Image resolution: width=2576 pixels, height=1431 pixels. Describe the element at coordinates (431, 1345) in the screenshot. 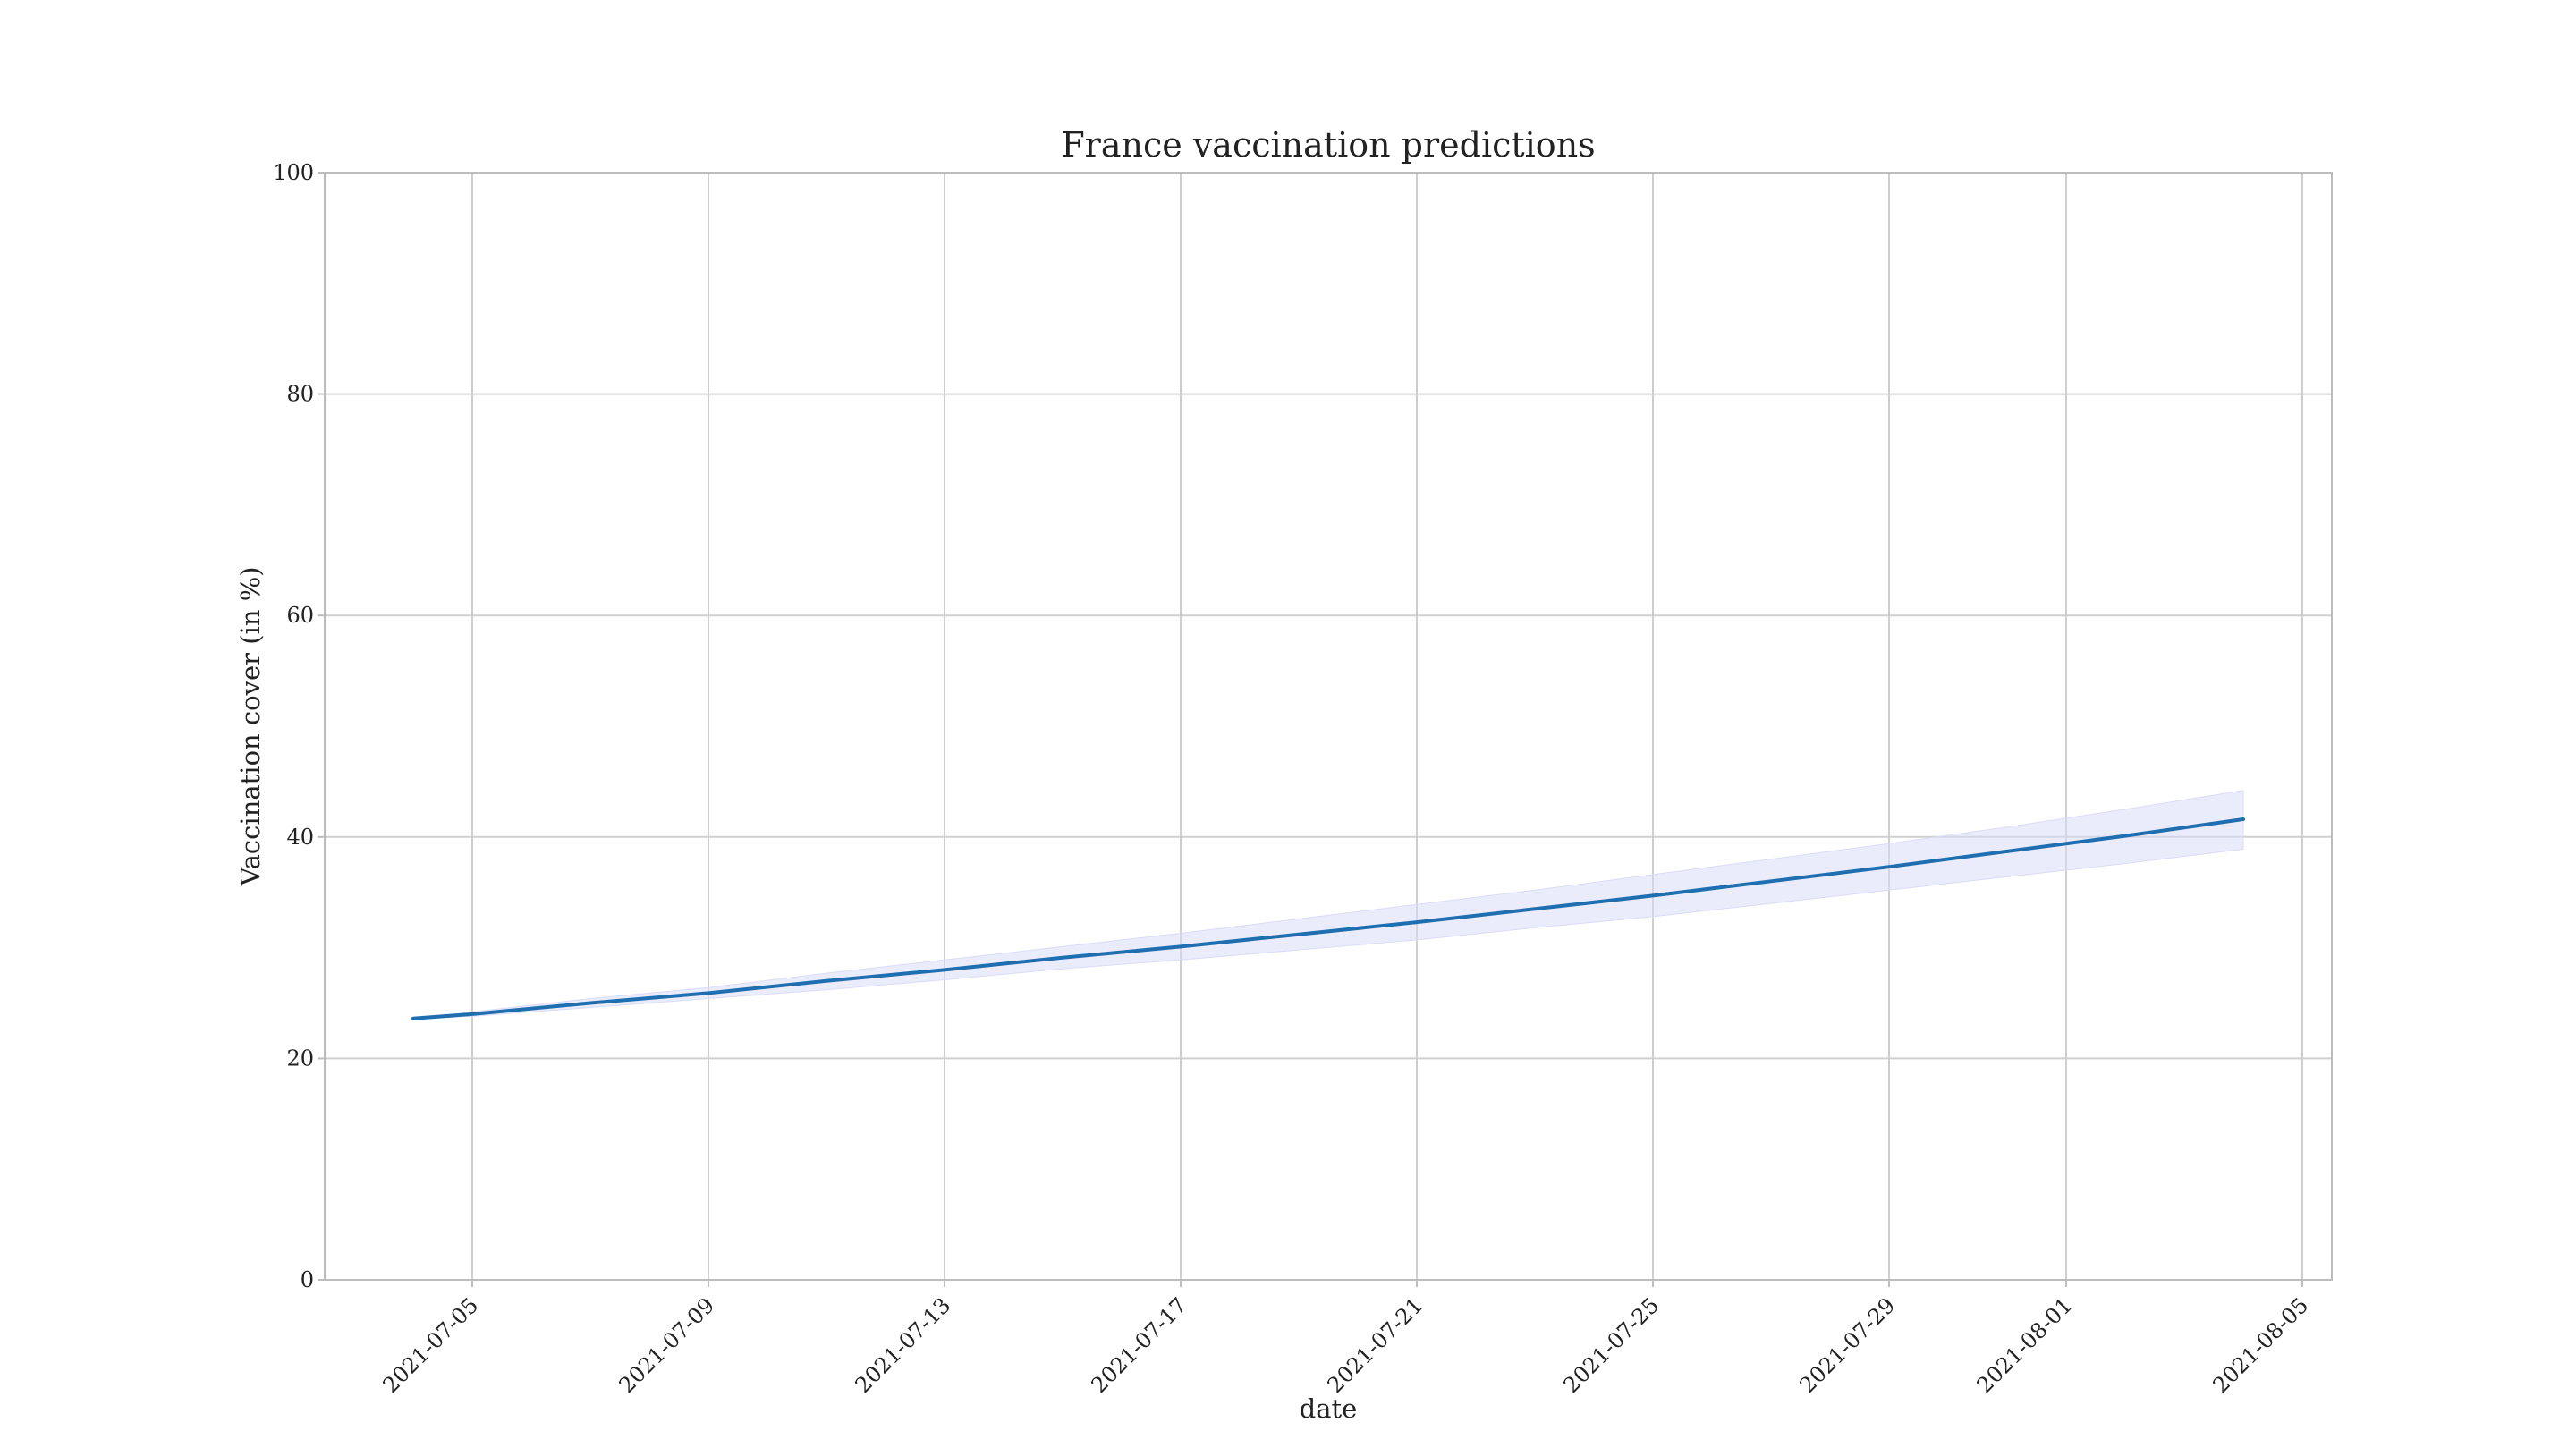

I see `x-tick-label: 2021-07-05` at that location.